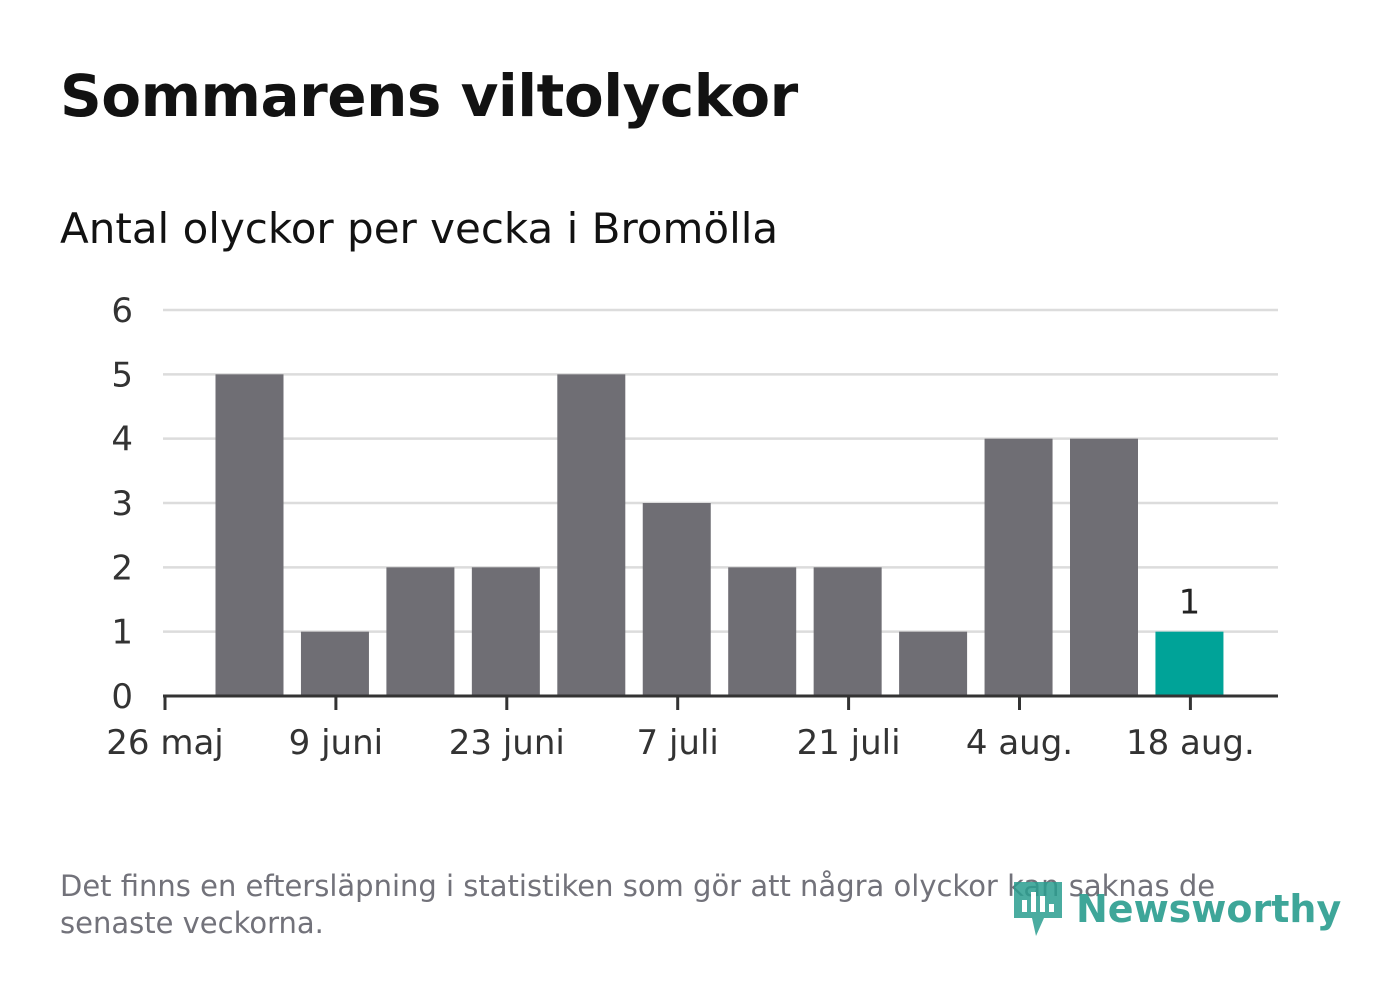 Image resolution: width=1382 pixels, height=999 pixels. Describe the element at coordinates (249, 535) in the screenshot. I see `bar-v22` at that location.